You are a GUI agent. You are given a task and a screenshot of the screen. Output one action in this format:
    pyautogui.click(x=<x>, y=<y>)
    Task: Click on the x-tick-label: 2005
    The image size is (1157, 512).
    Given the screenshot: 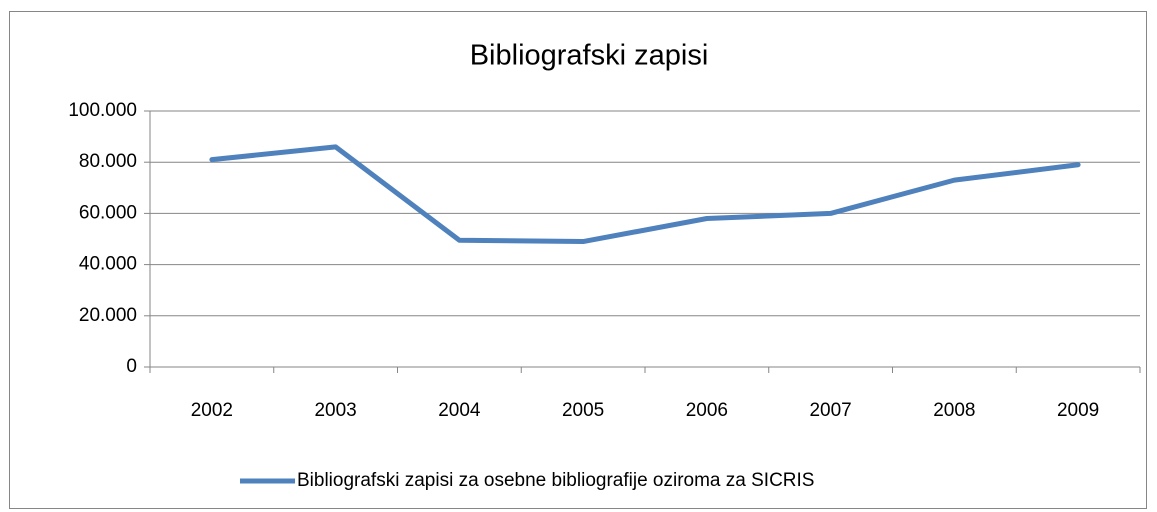 What is the action you would take?
    pyautogui.click(x=583, y=410)
    